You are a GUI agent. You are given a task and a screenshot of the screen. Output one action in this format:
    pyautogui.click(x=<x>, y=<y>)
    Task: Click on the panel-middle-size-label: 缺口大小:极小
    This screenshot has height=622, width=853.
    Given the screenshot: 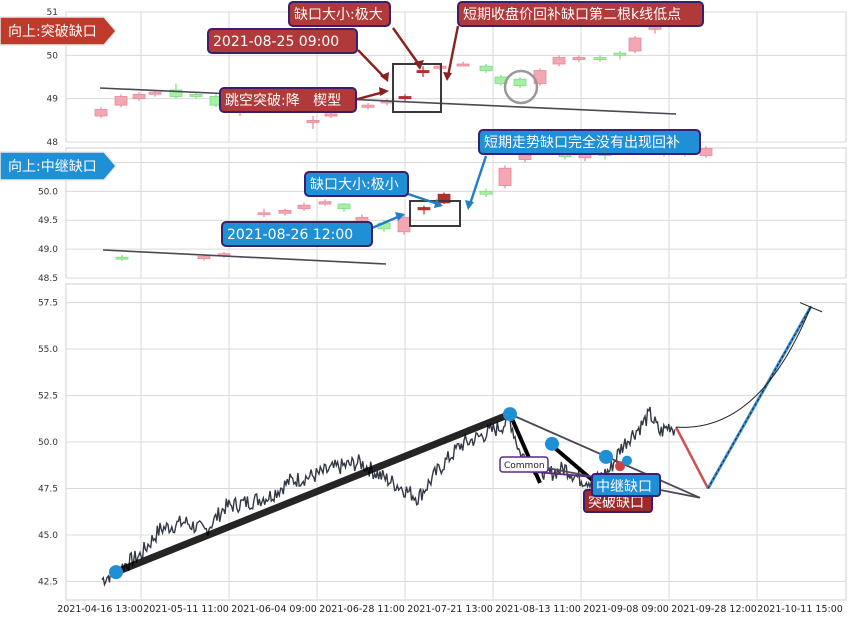 What is the action you would take?
    pyautogui.click(x=356, y=184)
    